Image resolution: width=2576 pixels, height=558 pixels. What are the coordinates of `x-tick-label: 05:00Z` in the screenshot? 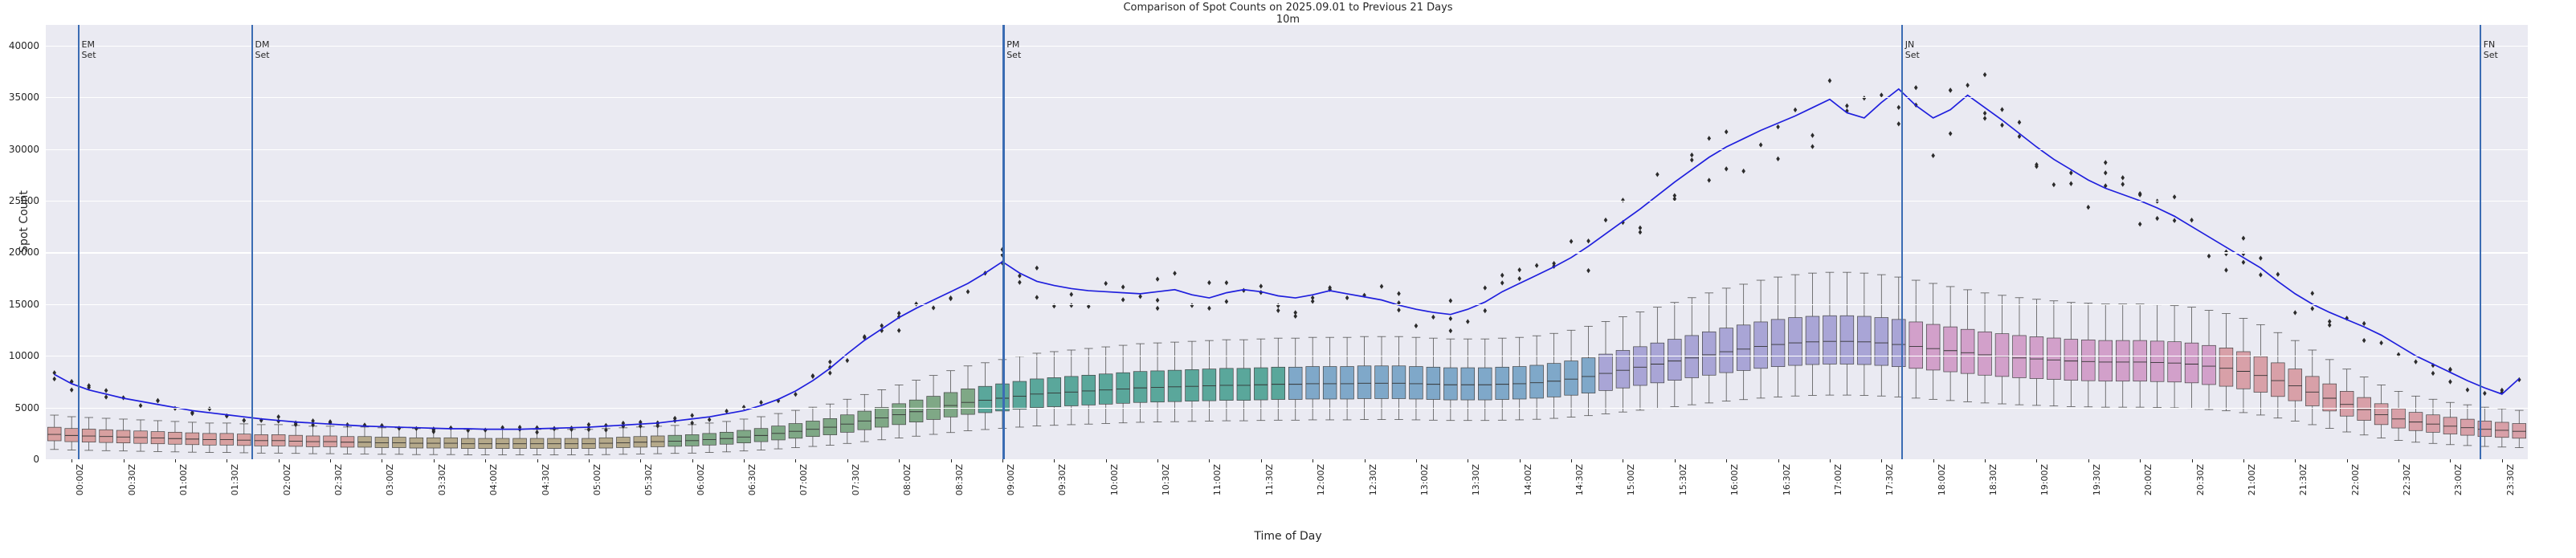 It's located at (596, 480).